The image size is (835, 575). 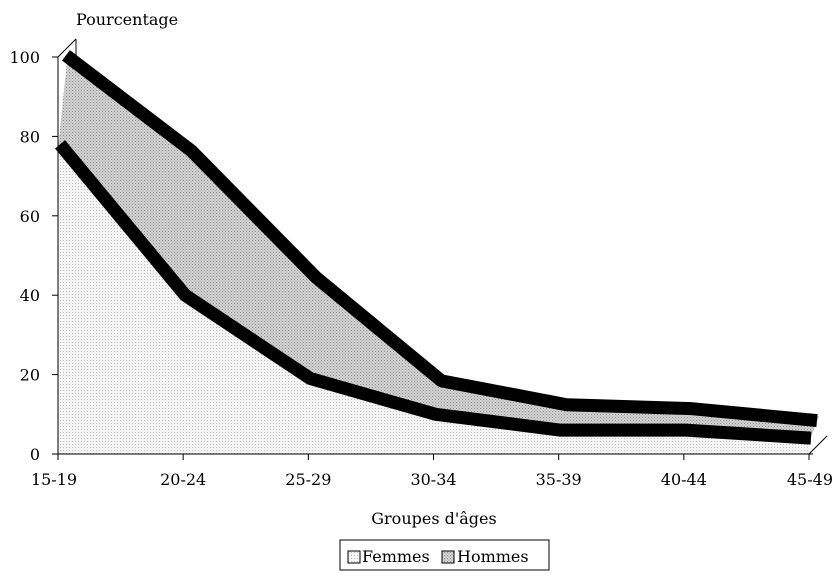 What do you see at coordinates (30, 295) in the screenshot?
I see `y-tick-label-40: 40` at bounding box center [30, 295].